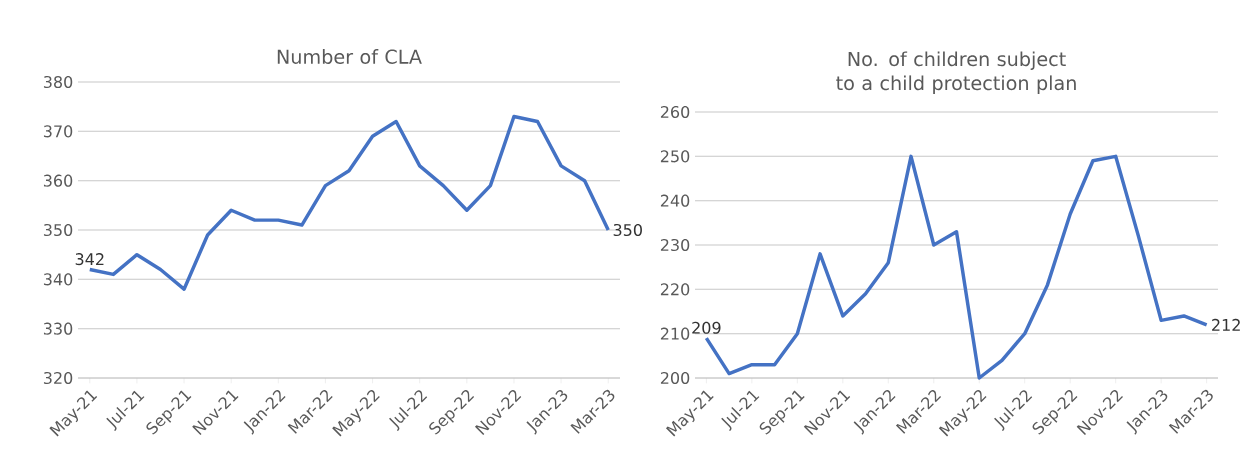  I want to click on chart-title: No. of children subject to a child protection plan, so click(956, 72).